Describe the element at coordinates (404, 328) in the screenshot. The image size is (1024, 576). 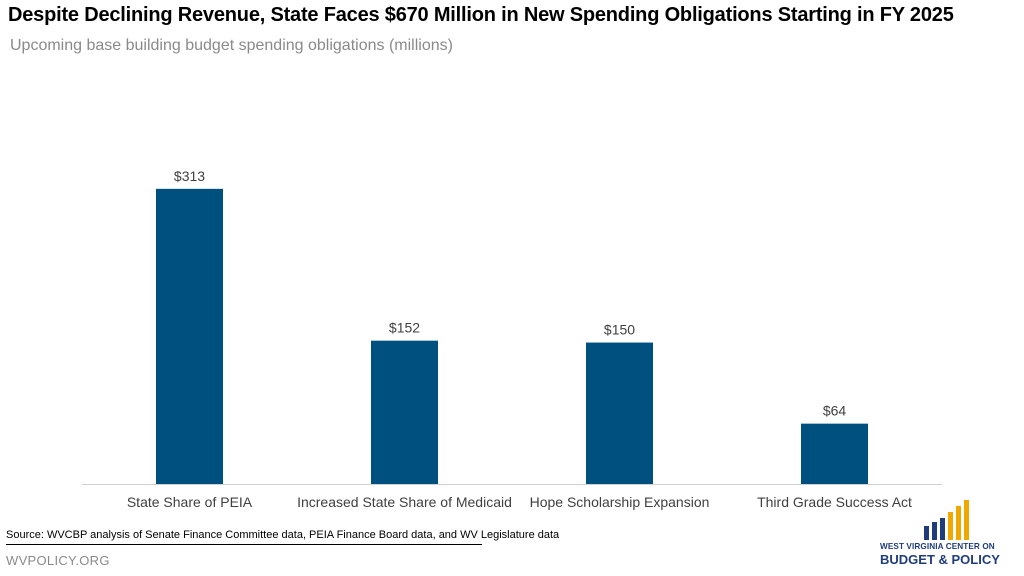
I see `data-label: $152` at that location.